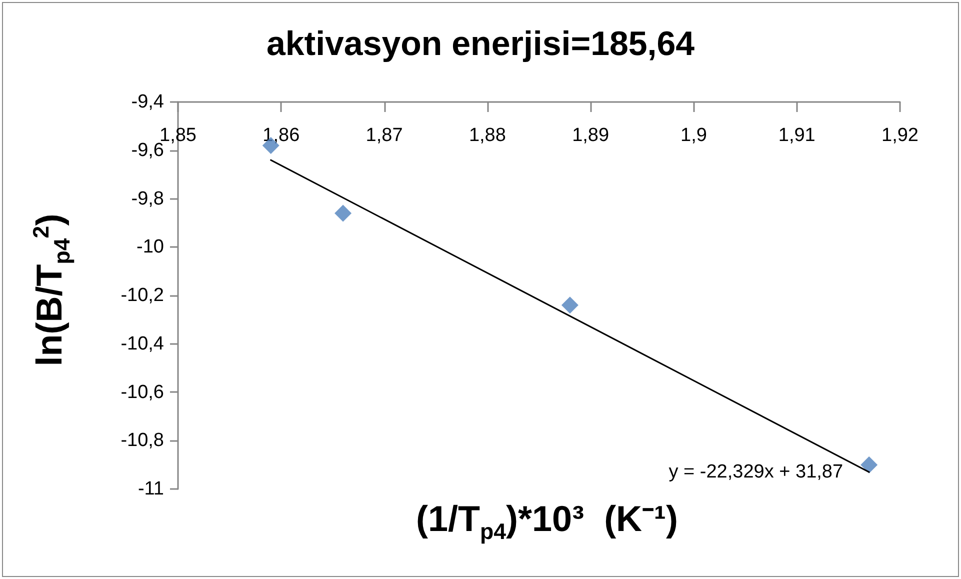 Image resolution: width=961 pixels, height=579 pixels. Describe the element at coordinates (150, 247) in the screenshot. I see `y-tick-label: -10` at that location.